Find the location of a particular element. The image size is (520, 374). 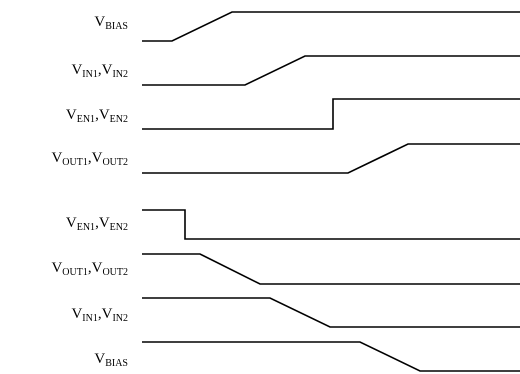

waveform-vout-rising is located at coordinates (331, 158).